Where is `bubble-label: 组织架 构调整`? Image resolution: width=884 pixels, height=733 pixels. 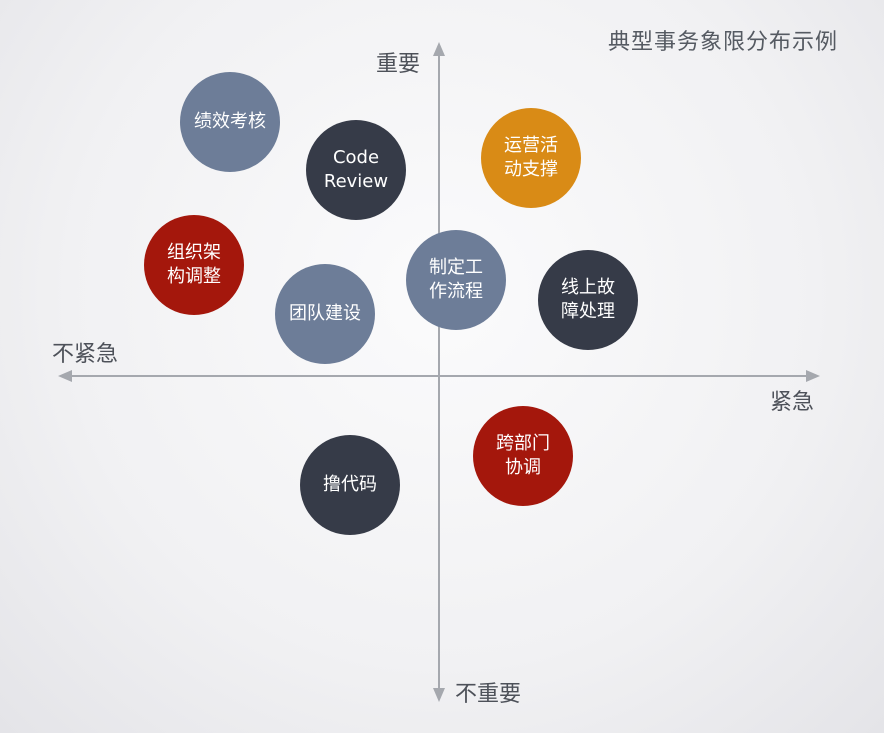 bubble-label: 组织架 构调整 is located at coordinates (194, 264).